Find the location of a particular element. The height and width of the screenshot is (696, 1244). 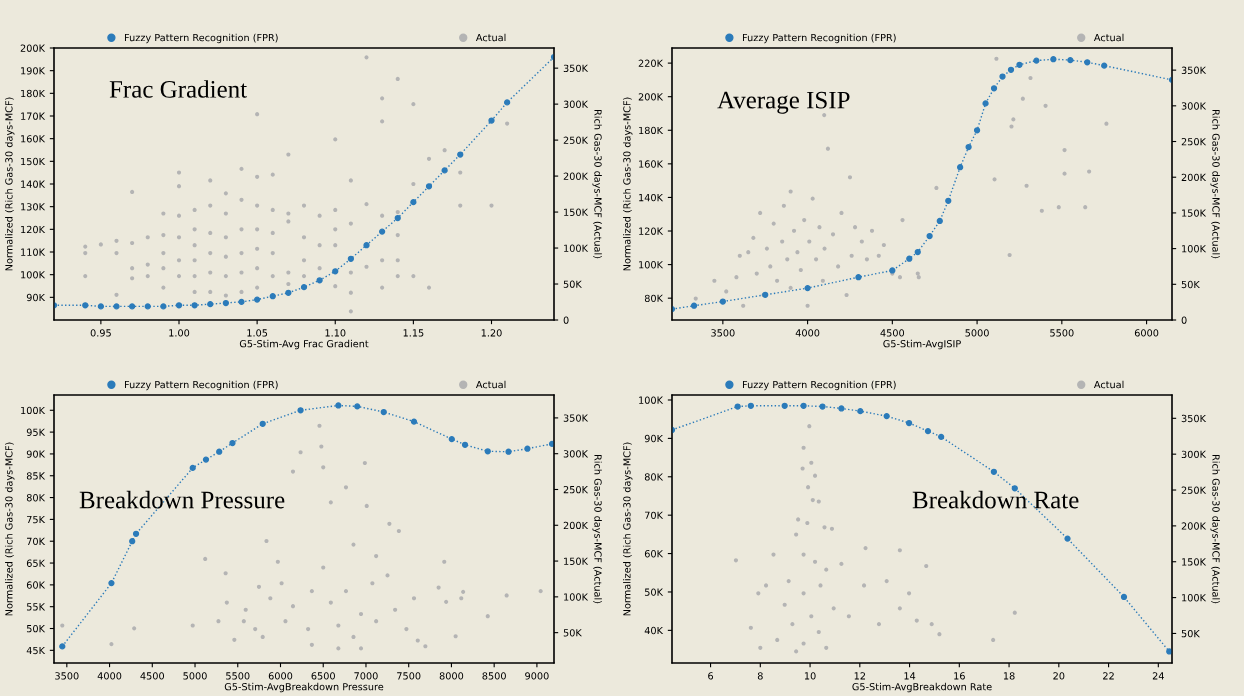

x-tick-label: 4500 is located at coordinates (892, 333).